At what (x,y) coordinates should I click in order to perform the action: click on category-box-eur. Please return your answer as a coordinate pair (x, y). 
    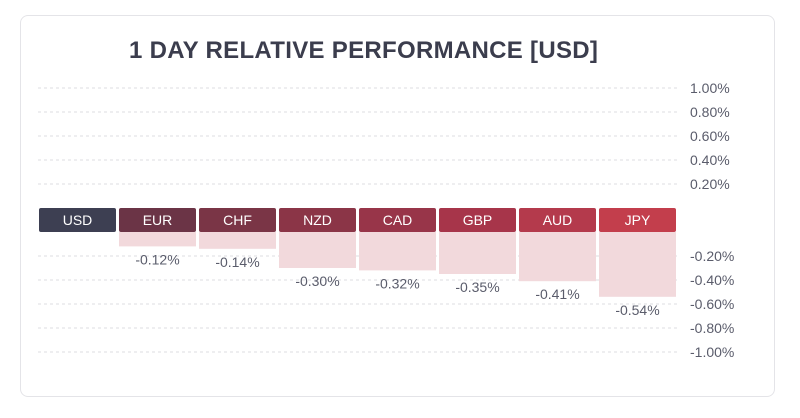
    Looking at the image, I should click on (157, 220).